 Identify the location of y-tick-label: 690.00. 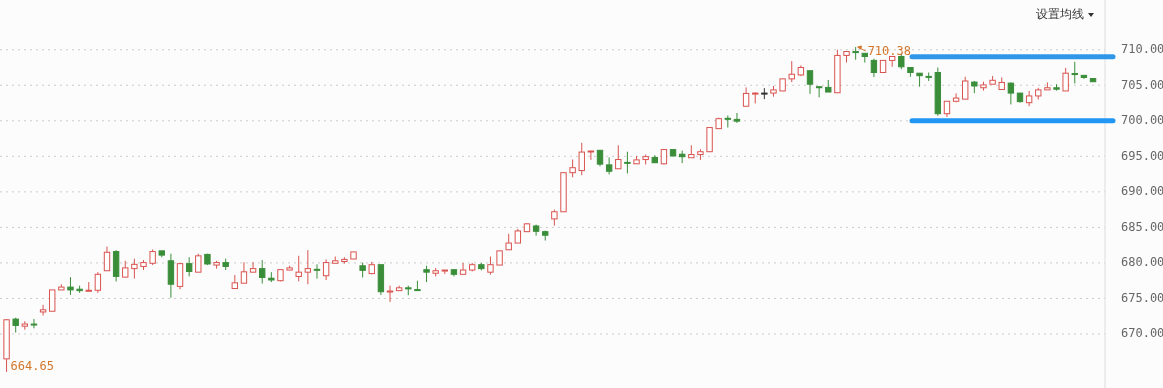
(1142, 191).